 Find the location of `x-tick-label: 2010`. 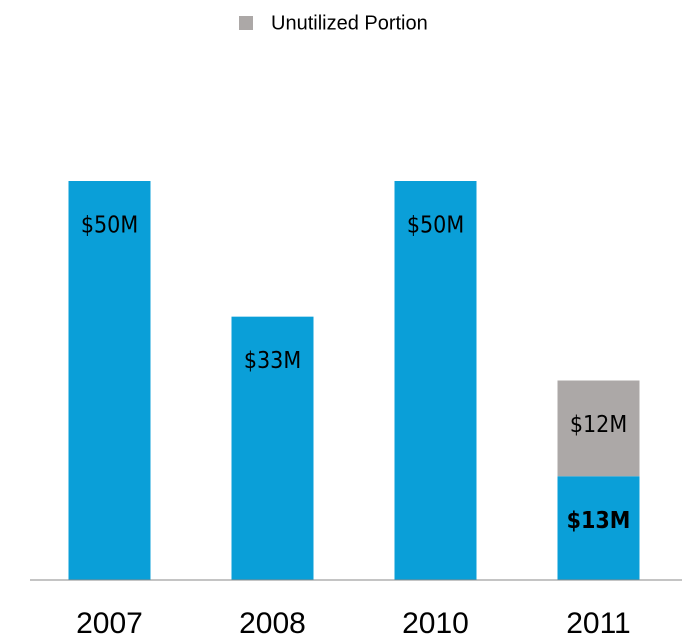

x-tick-label: 2010 is located at coordinates (435, 623).